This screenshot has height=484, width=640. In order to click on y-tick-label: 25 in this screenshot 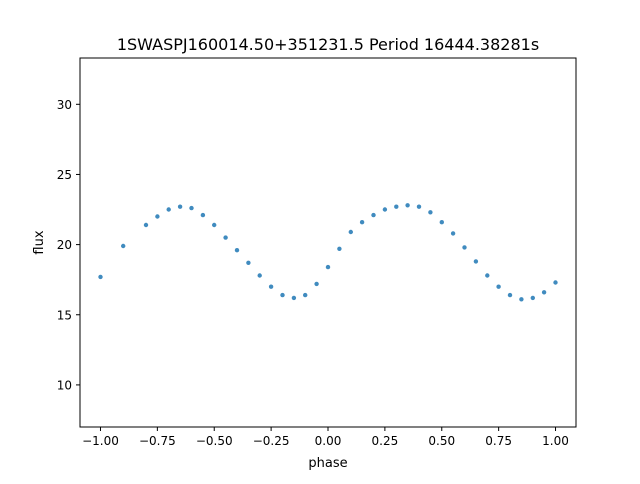, I will do `click(64, 175)`.